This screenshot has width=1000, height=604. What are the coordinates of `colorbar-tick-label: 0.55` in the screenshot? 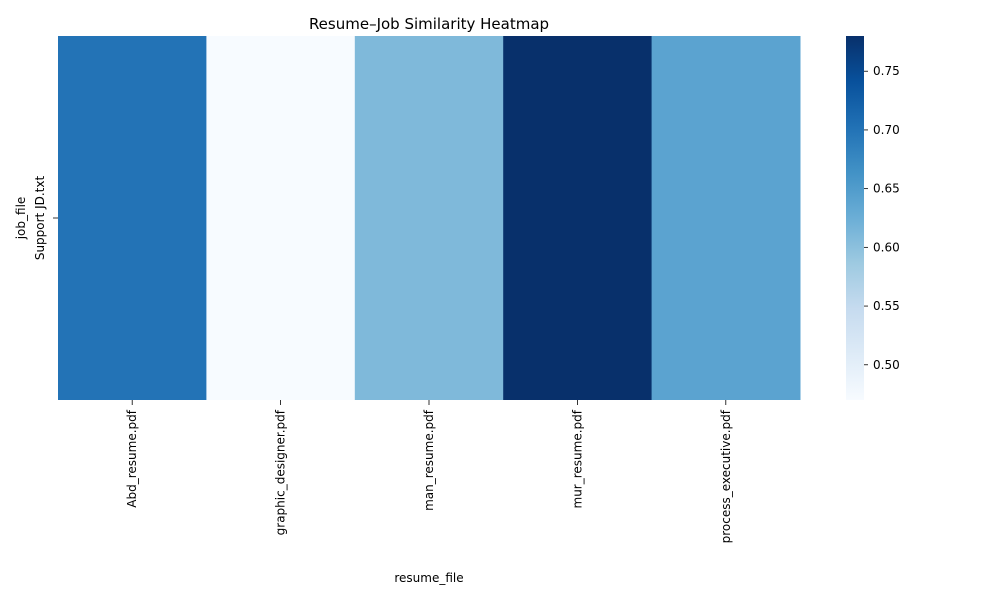 It's located at (886, 306).